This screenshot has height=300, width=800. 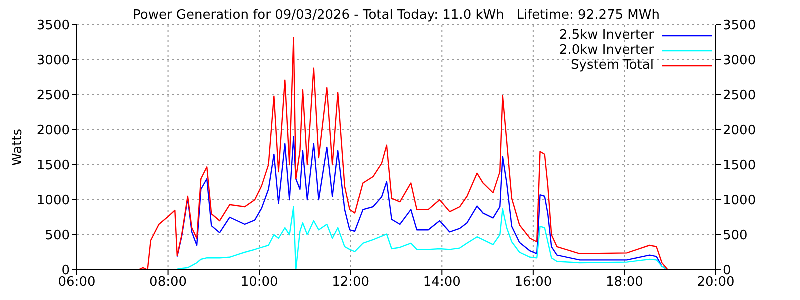 What do you see at coordinates (533, 282) in the screenshot?
I see `x-tick-label: 16:00` at bounding box center [533, 282].